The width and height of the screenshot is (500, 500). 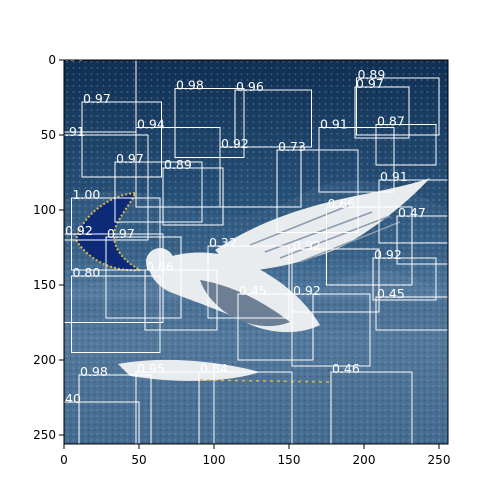 I want to click on detection-score-label: 0.80, so click(x=87, y=272).